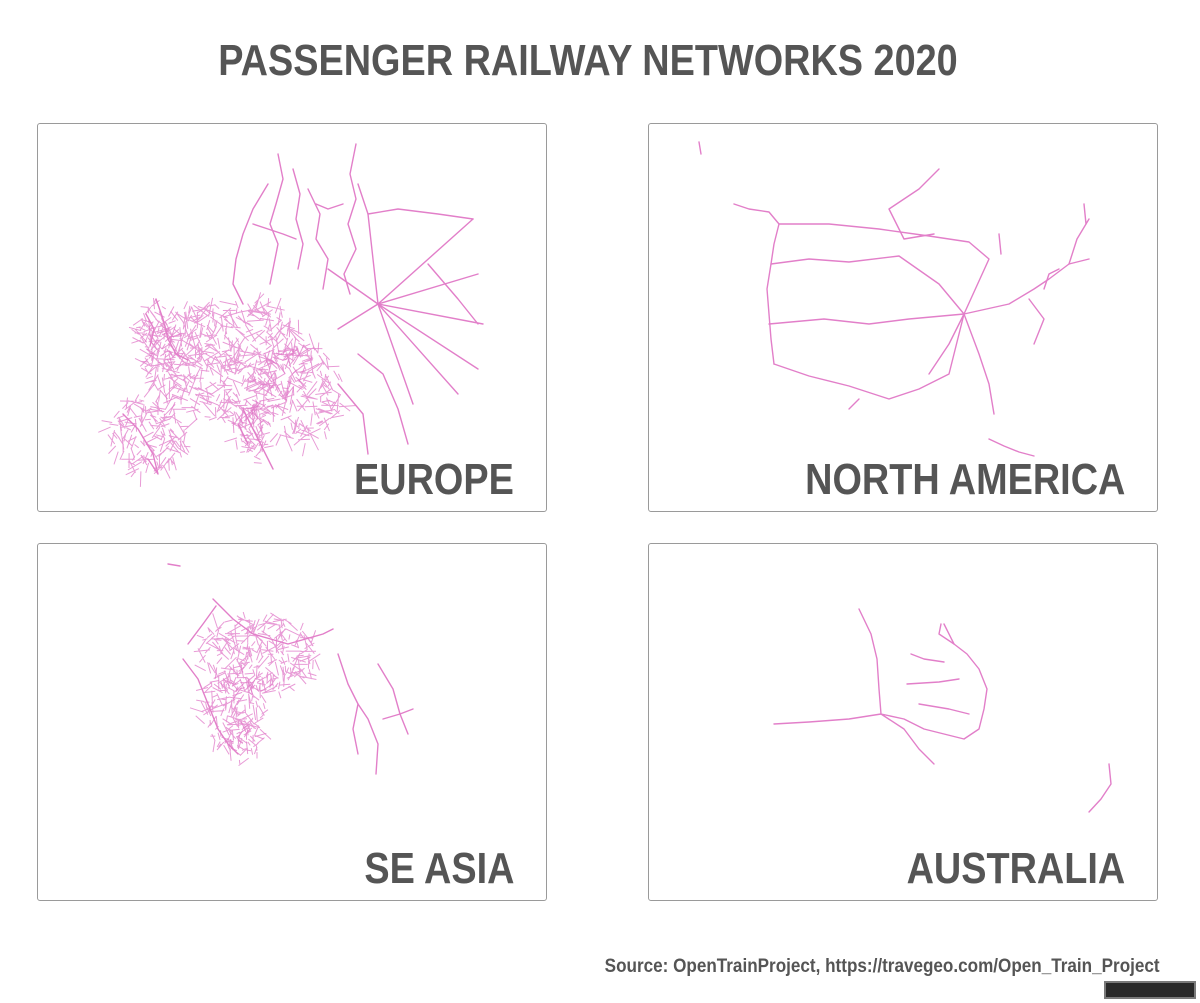 The height and width of the screenshot is (1003, 1200). What do you see at coordinates (1150, 990) in the screenshot?
I see `watermark-logo` at bounding box center [1150, 990].